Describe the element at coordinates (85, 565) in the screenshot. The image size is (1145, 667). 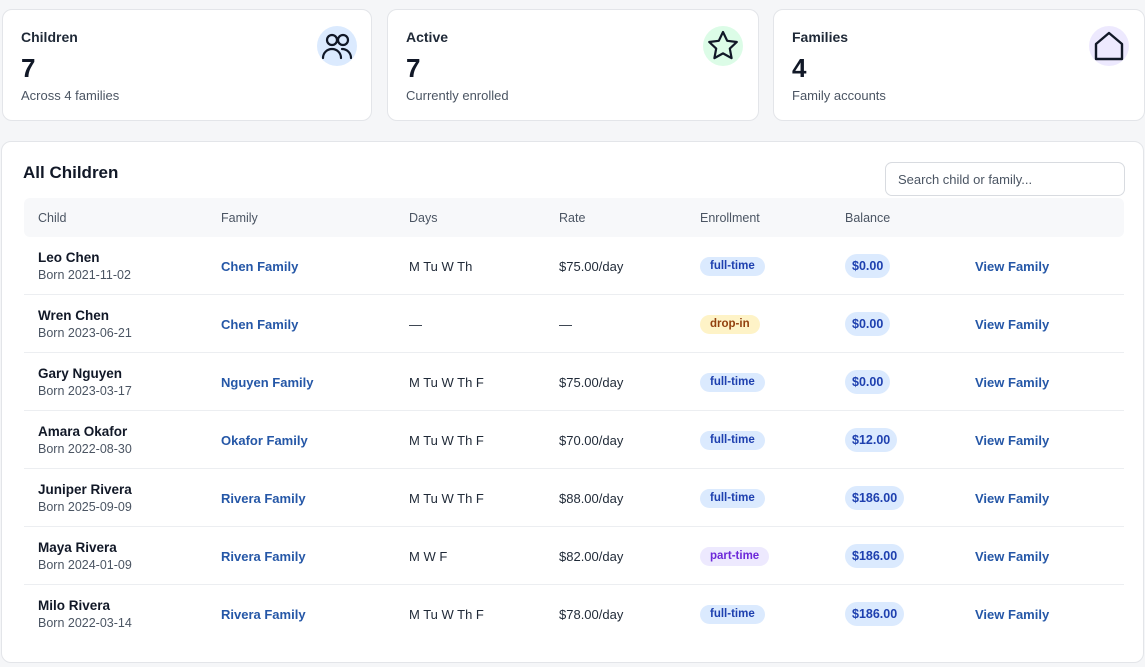
I see `child-birthdate: Born 2024-01-09` at that location.